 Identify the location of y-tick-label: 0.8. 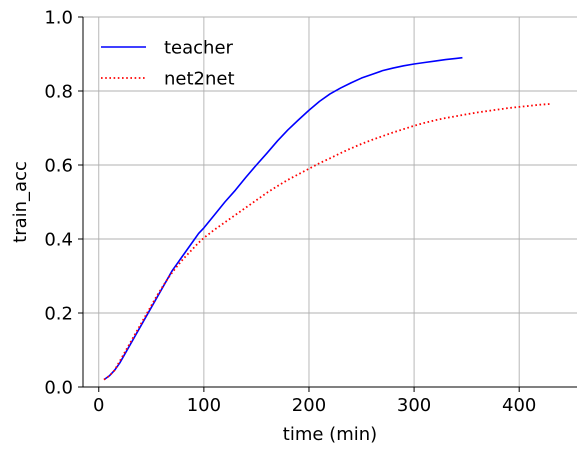
(58, 92).